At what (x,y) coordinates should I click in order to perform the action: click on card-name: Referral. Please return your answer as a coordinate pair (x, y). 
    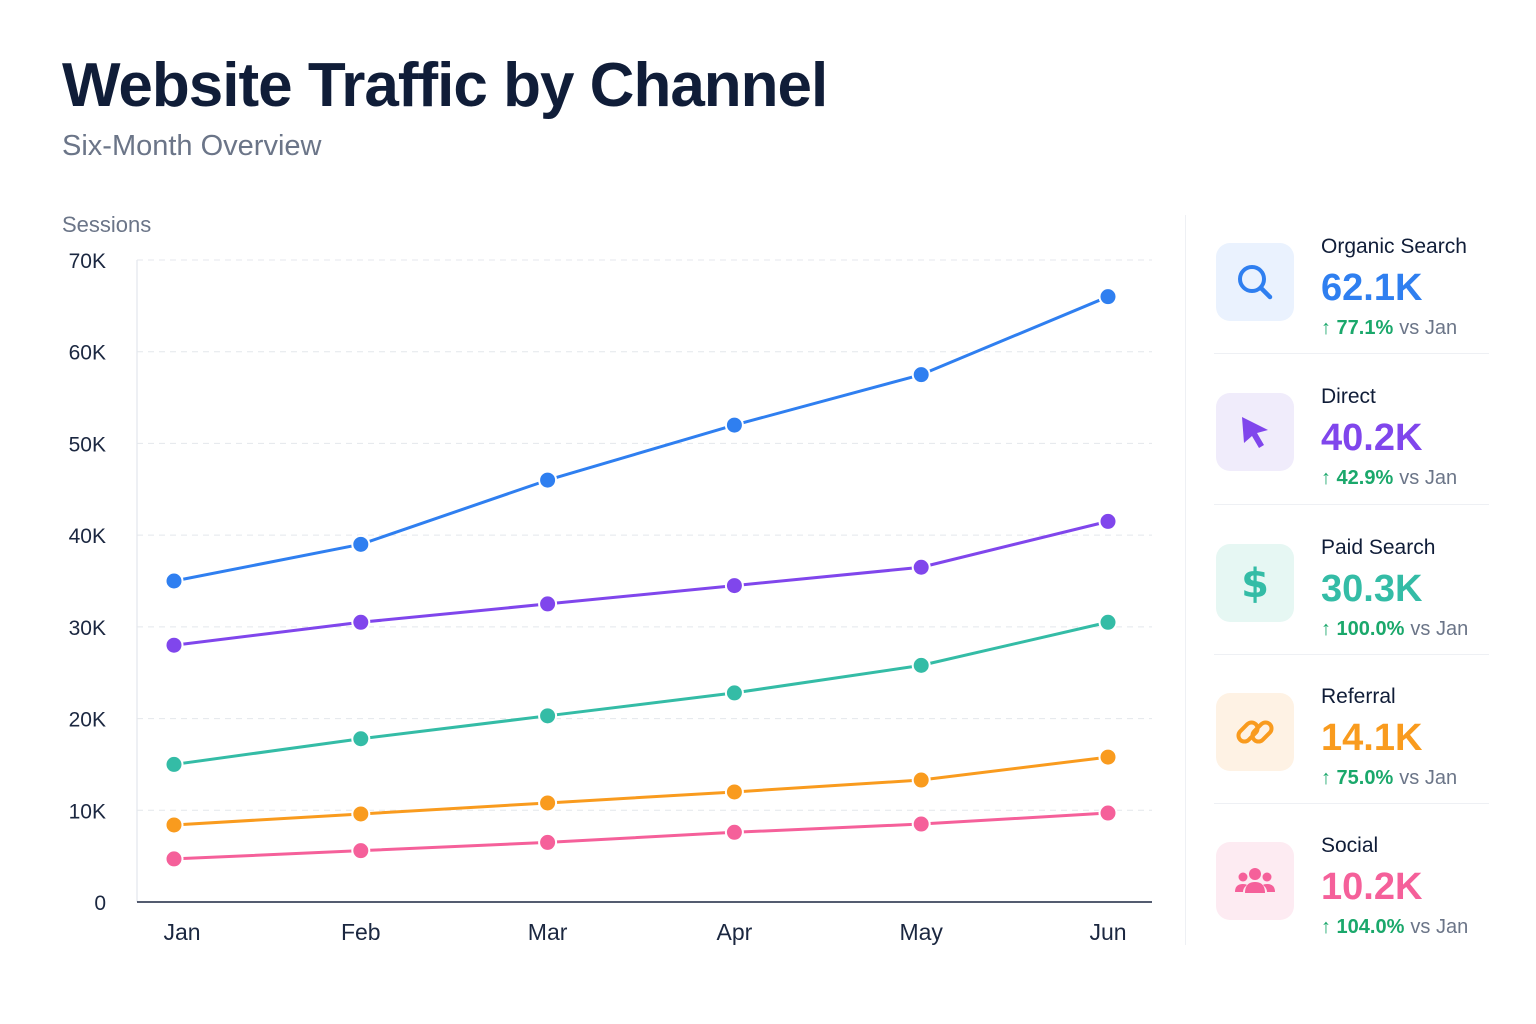
    Looking at the image, I should click on (1358, 696).